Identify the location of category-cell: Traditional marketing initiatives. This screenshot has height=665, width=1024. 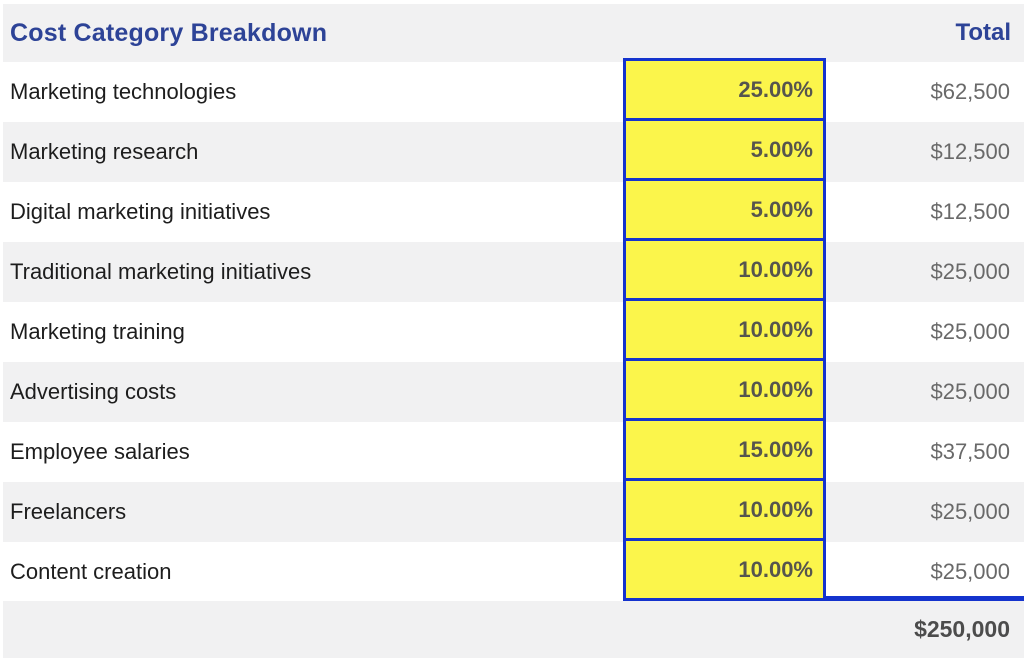
(161, 271).